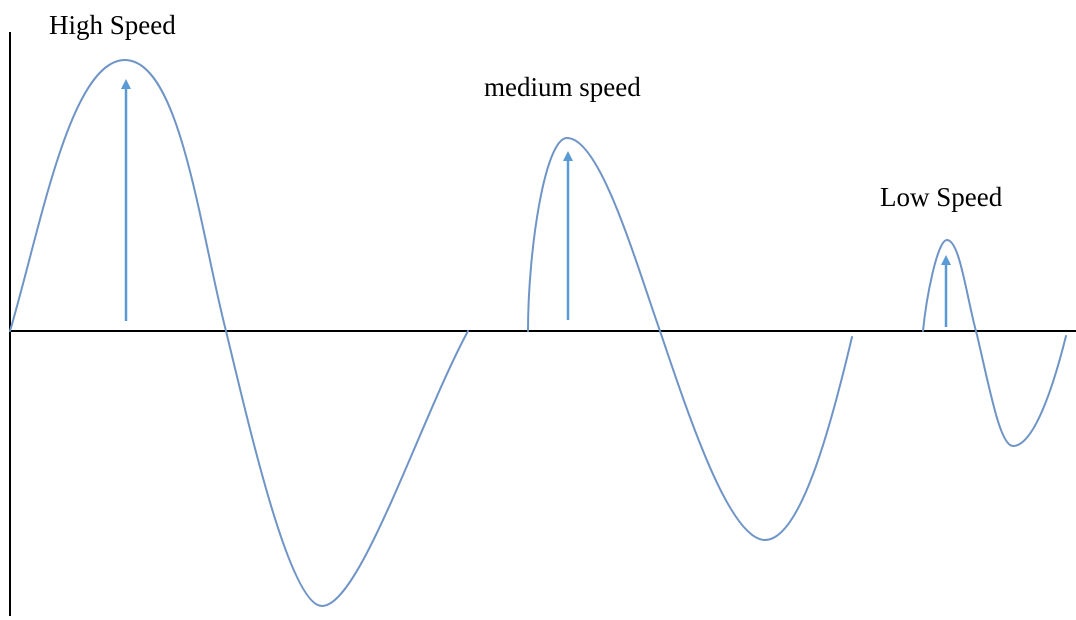 This screenshot has width=1076, height=620. Describe the element at coordinates (941, 197) in the screenshot. I see `low-speed-label: Low Speed` at that location.